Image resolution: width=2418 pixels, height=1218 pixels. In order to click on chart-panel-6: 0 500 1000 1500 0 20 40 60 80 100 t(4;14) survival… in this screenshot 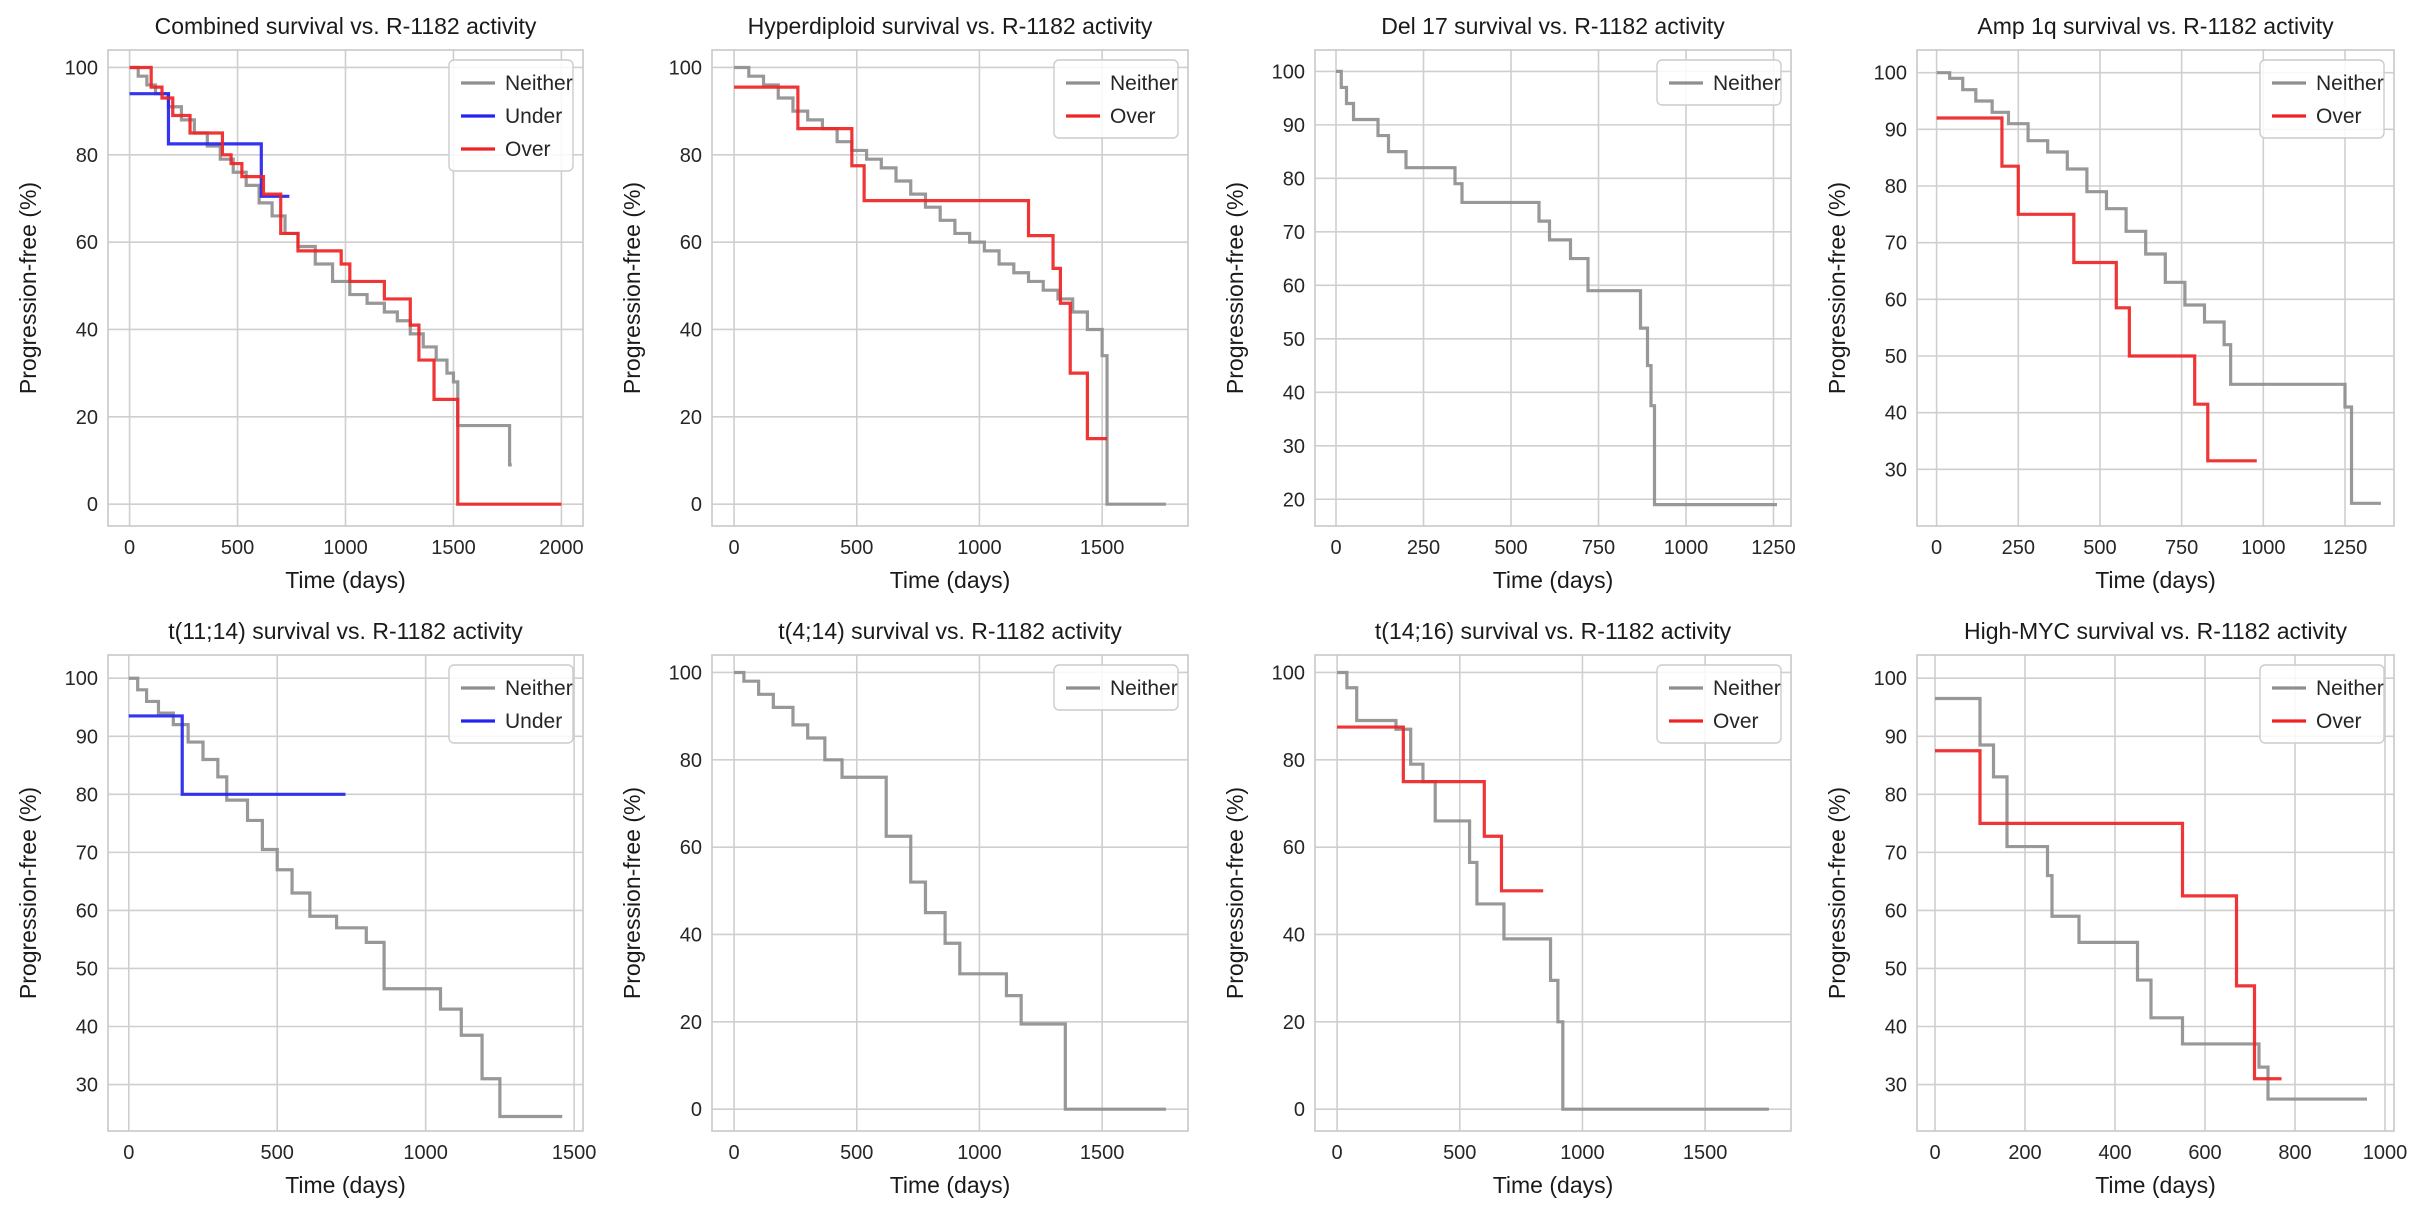, I will do `click(904, 908)`.